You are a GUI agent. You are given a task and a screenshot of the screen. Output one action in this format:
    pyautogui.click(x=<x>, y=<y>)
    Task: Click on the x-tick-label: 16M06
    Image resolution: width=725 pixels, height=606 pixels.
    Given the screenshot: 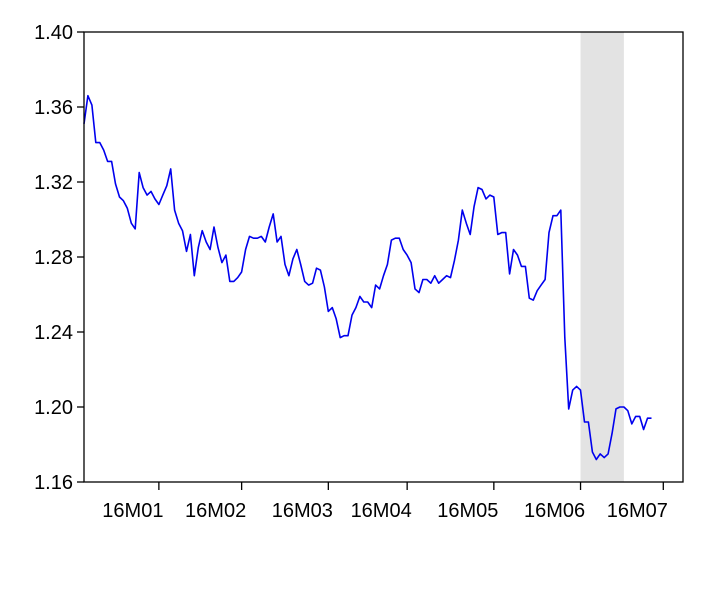 What is the action you would take?
    pyautogui.click(x=554, y=511)
    